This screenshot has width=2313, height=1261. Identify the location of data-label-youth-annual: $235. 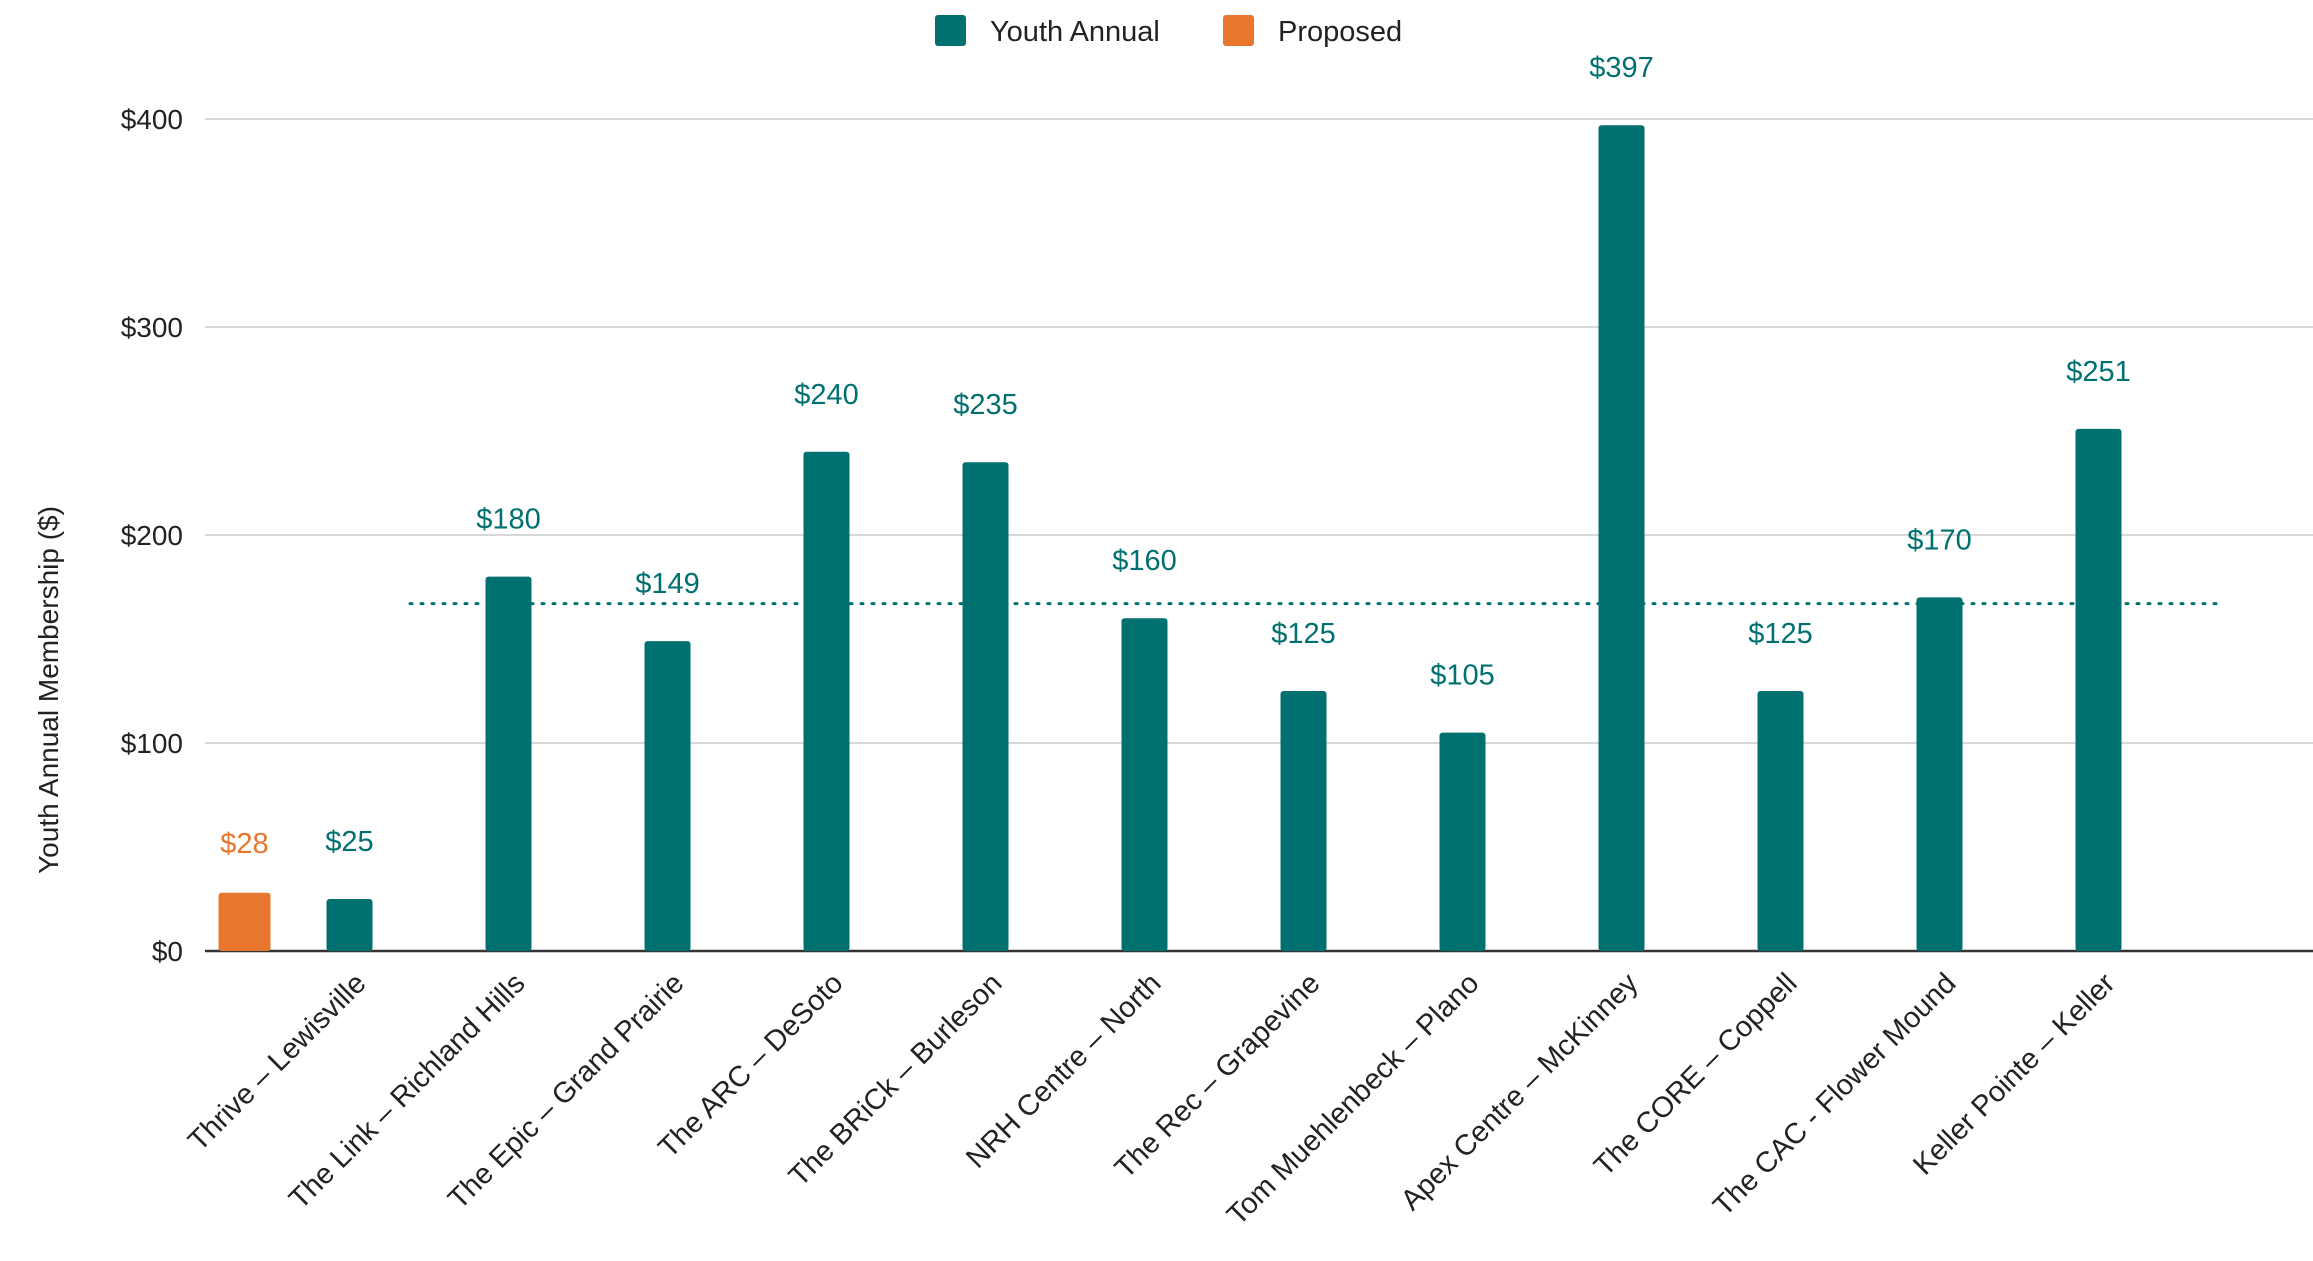
(985, 405).